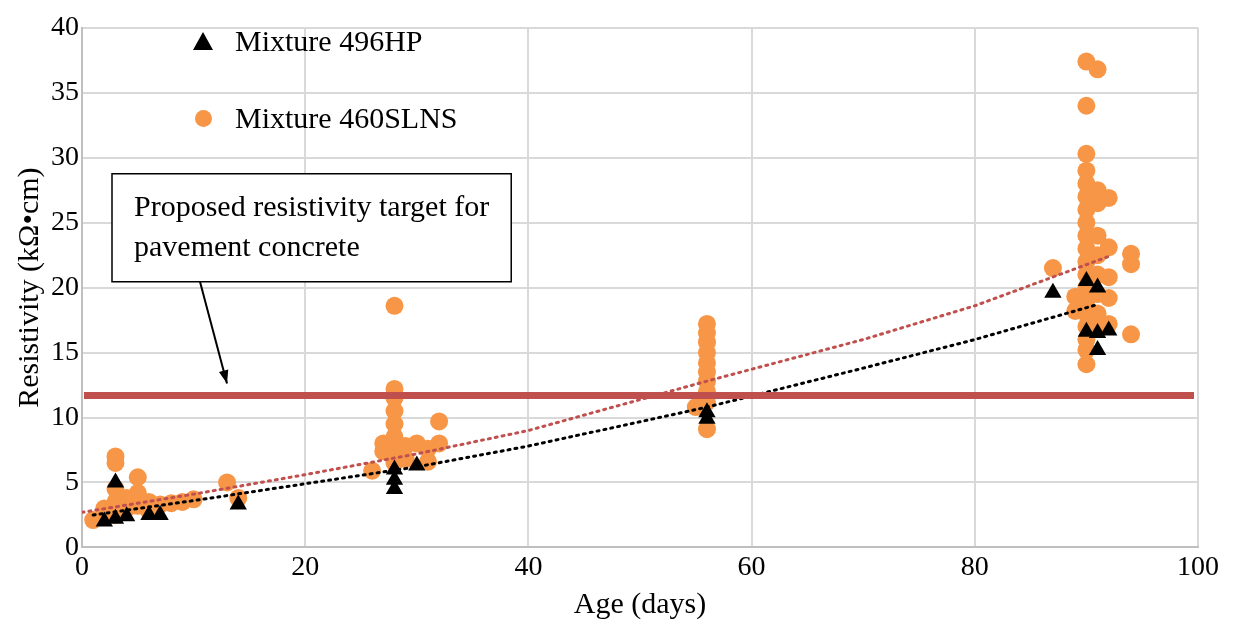 This screenshot has width=1234, height=631. What do you see at coordinates (751, 565) in the screenshot?
I see `x-tick-label: 60` at bounding box center [751, 565].